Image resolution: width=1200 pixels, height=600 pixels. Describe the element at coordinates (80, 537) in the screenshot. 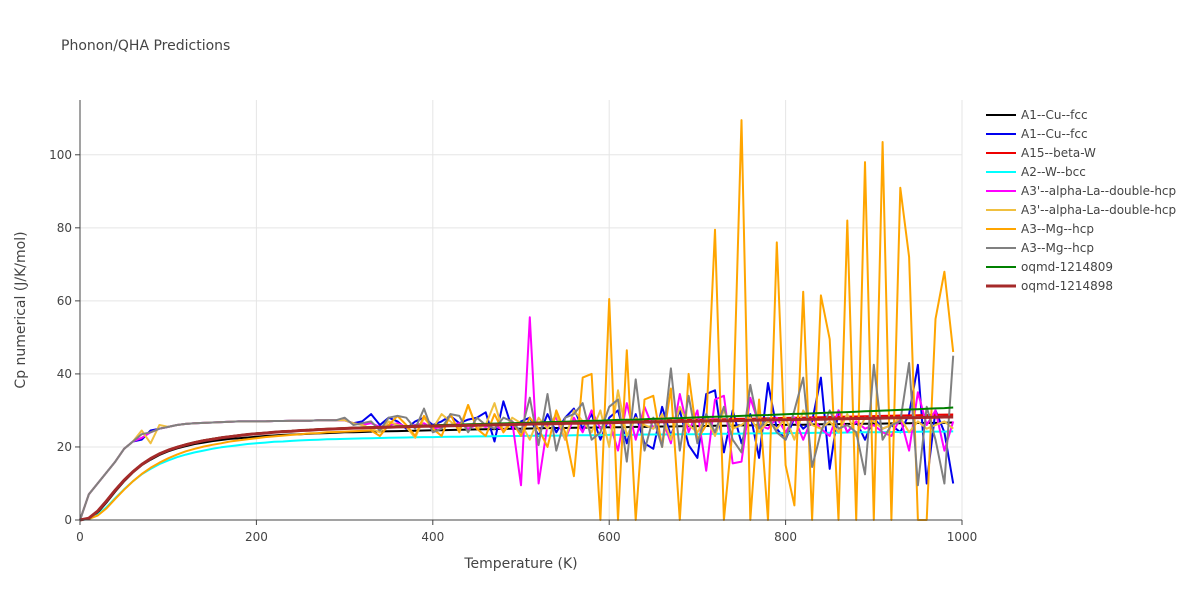

I see `x-tick-label: 0` at that location.